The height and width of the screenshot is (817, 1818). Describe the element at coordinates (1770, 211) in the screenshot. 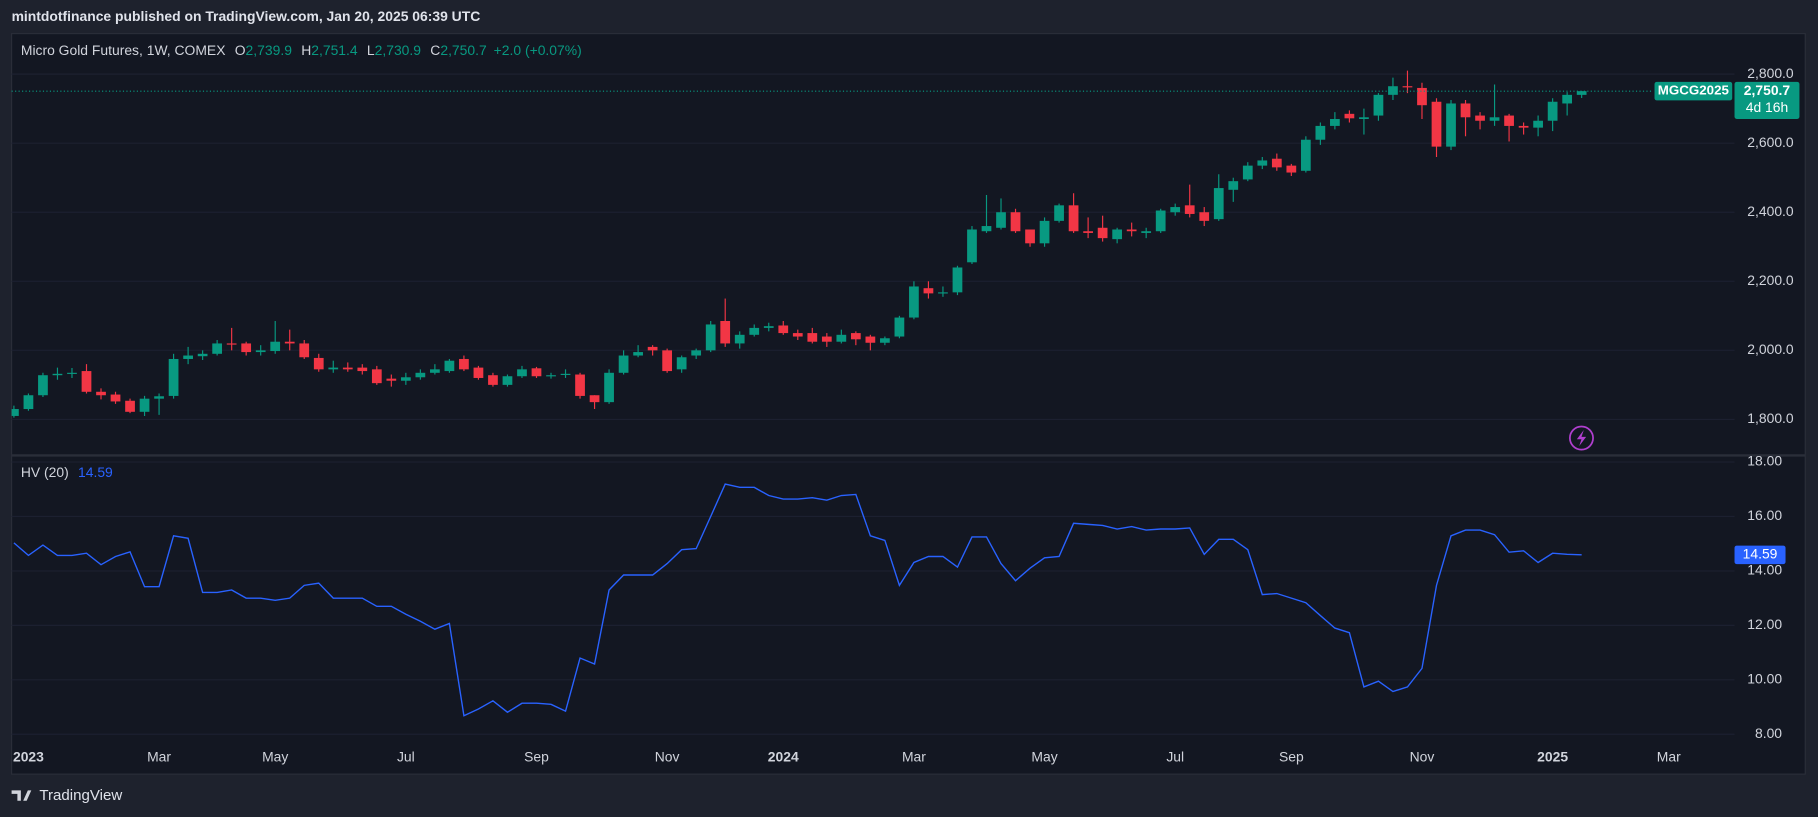

I see `y-tick-label: 2,400.0` at that location.